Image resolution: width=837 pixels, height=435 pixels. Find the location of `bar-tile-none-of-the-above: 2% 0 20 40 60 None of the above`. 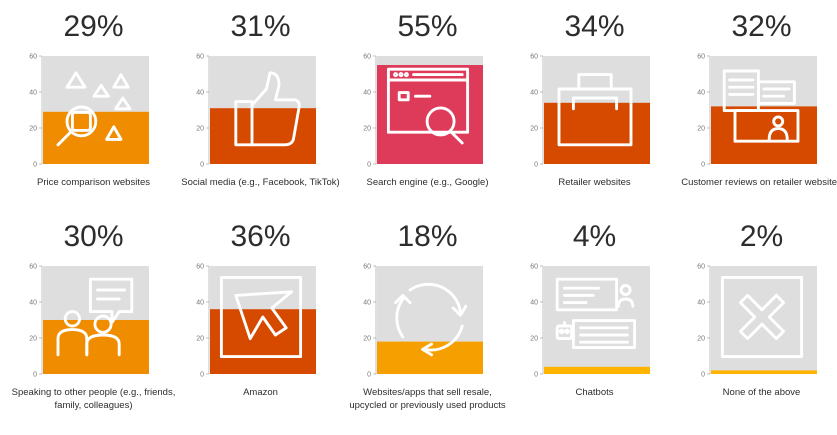

bar-tile-none-of-the-above: 2% 0 20 40 60 None of the above is located at coordinates (757, 319).